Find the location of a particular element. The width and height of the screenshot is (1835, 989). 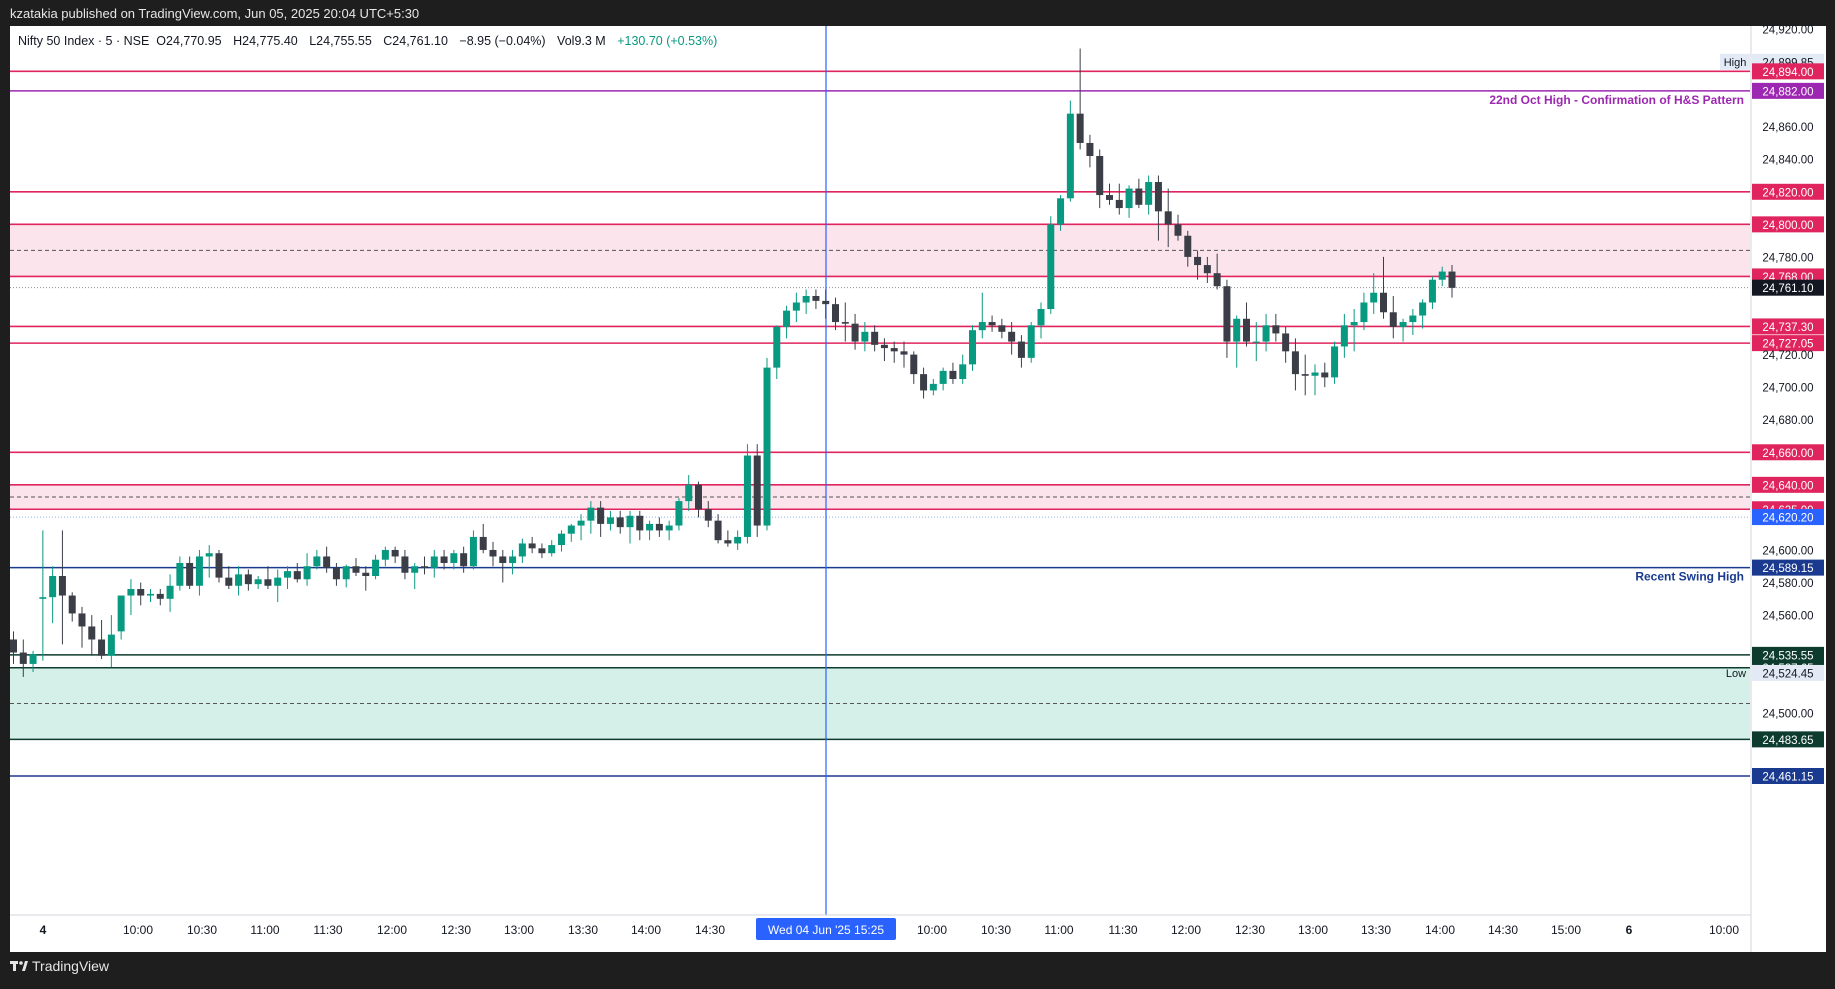

price-tick-label: 24,882.00 is located at coordinates (1787, 92).